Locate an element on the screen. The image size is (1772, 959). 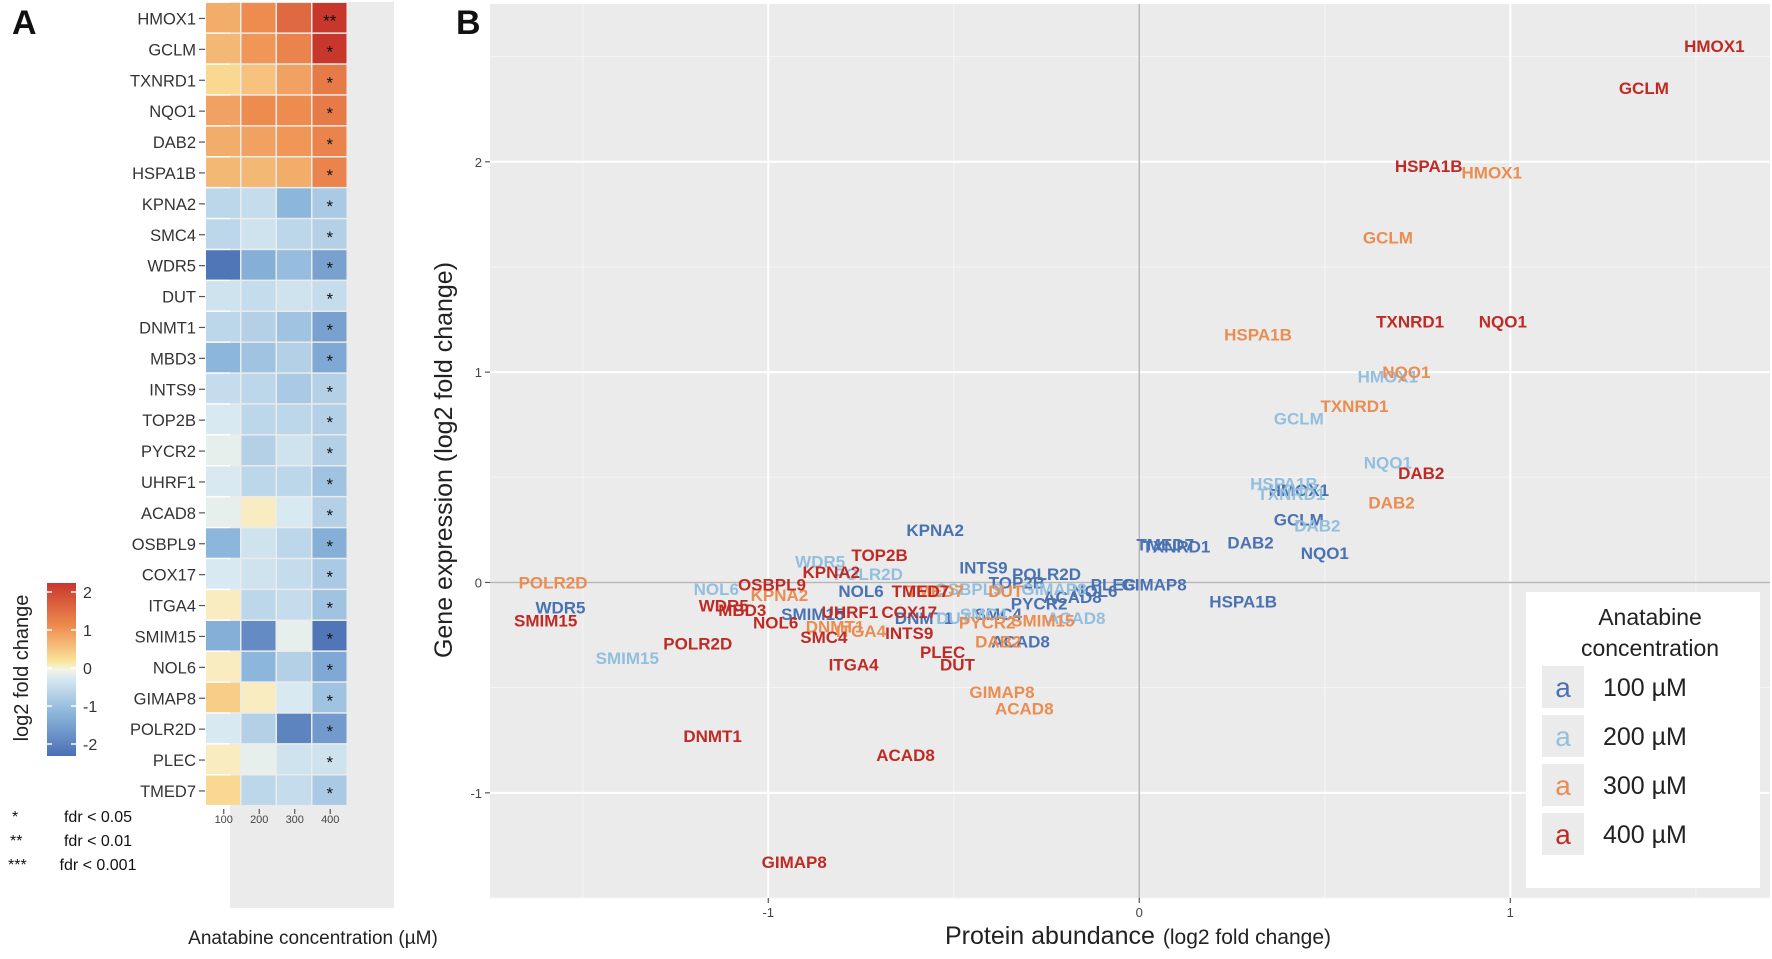
heatmap-row-label: NOL6 is located at coordinates (174, 668).